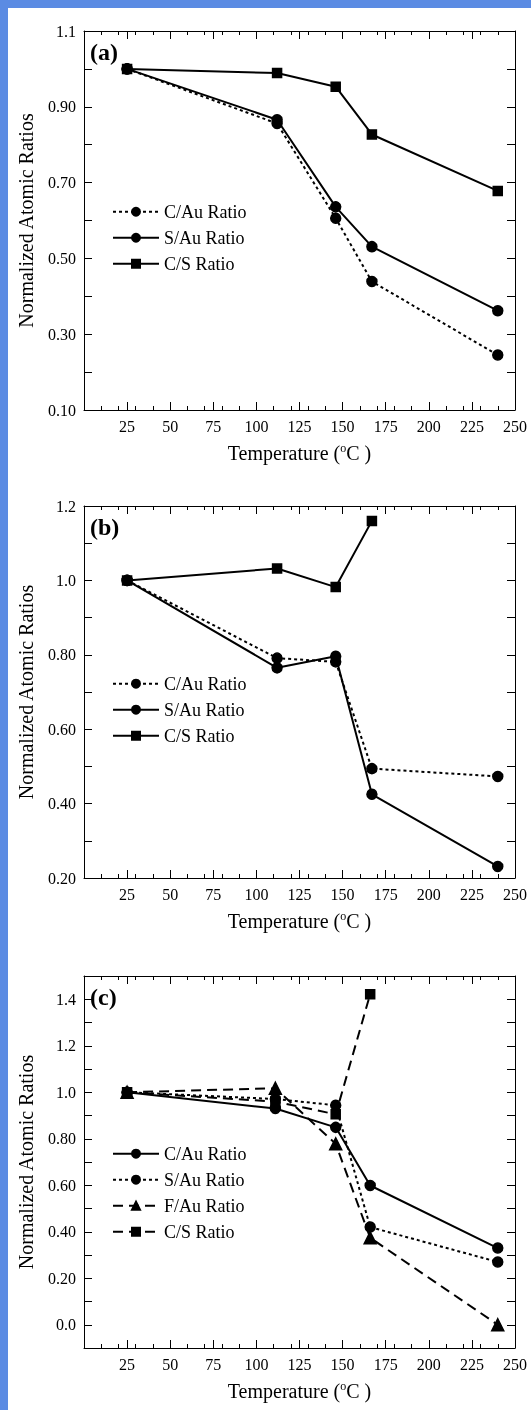  I want to click on chart-title: (b), so click(105, 527).